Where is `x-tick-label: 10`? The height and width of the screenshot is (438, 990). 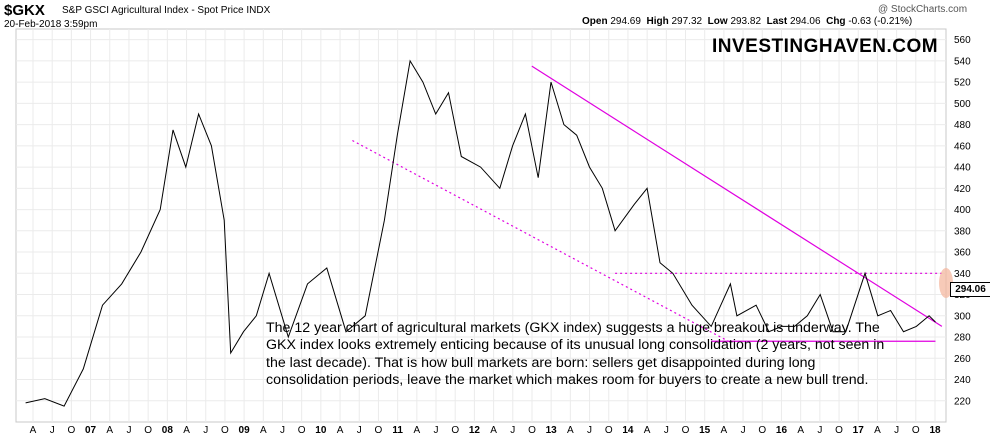 x-tick-label: 10 is located at coordinates (321, 430).